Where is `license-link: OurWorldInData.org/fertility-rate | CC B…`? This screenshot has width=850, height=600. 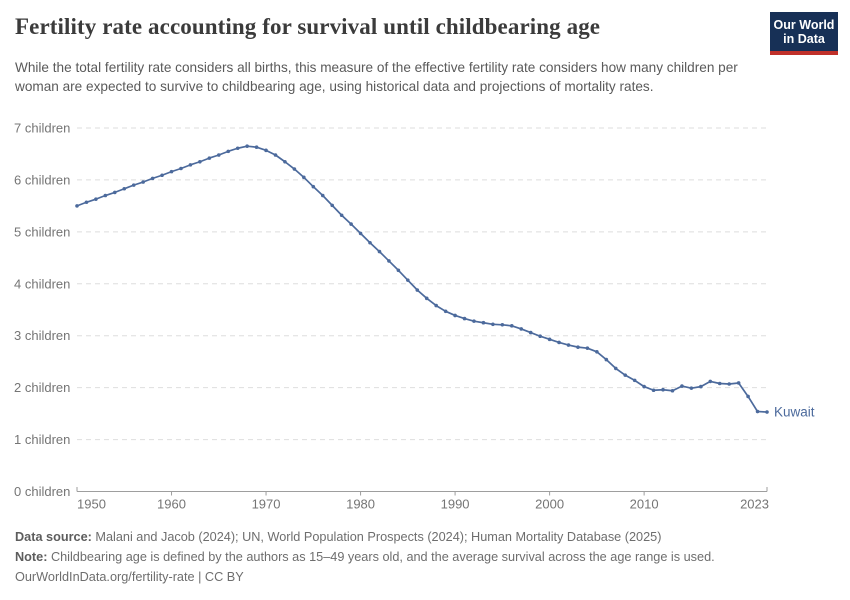
license-link: OurWorldInData.org/fertility-rate | CC B… is located at coordinates (129, 577).